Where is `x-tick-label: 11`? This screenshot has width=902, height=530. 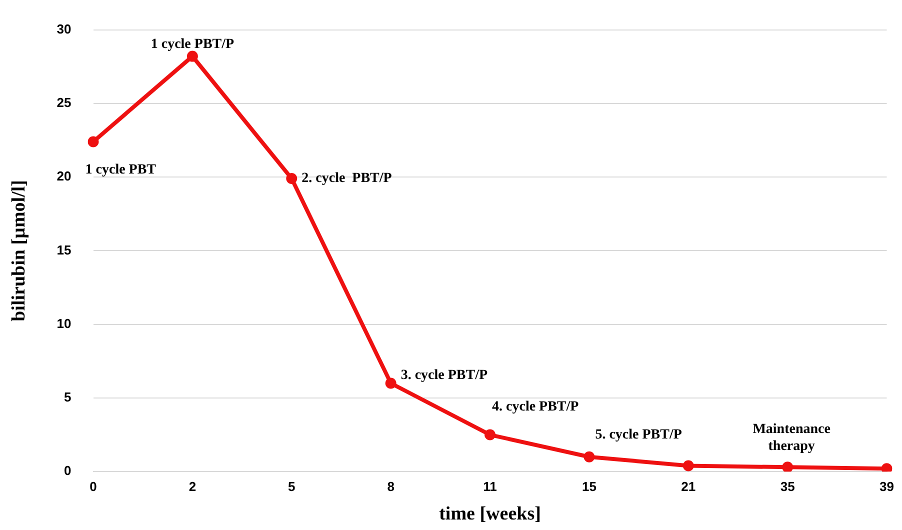
x-tick-label: 11 is located at coordinates (490, 486).